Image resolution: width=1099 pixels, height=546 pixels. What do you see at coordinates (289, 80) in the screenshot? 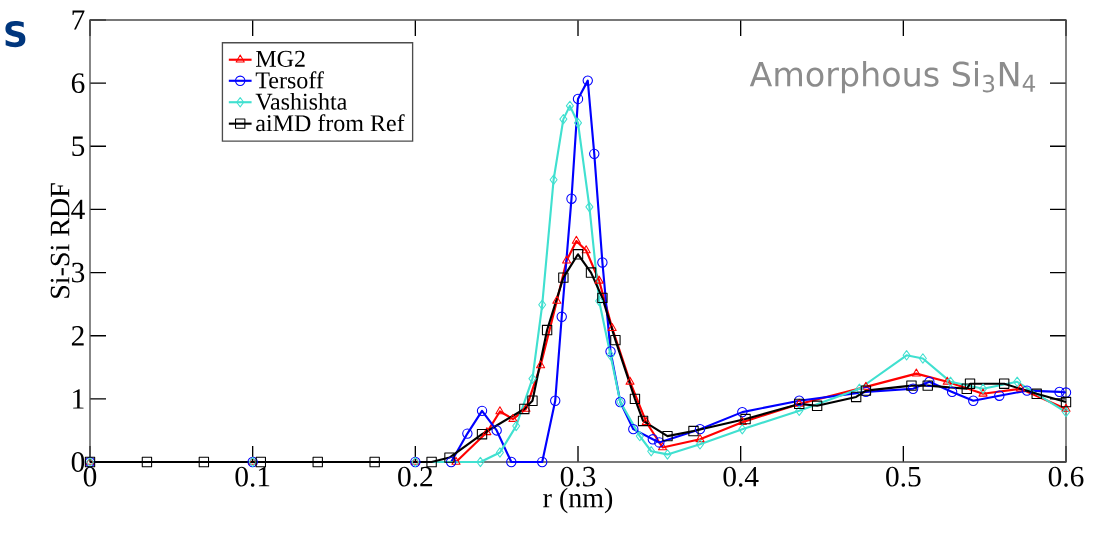
I see `legend-label: Tersoff` at bounding box center [289, 80].